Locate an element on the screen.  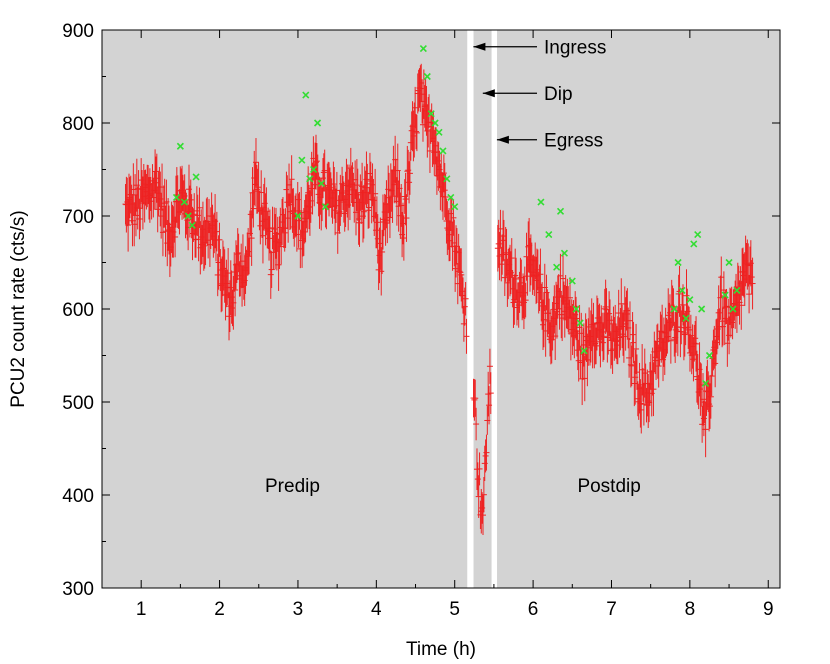
x-tick-label: 5 is located at coordinates (454, 609).